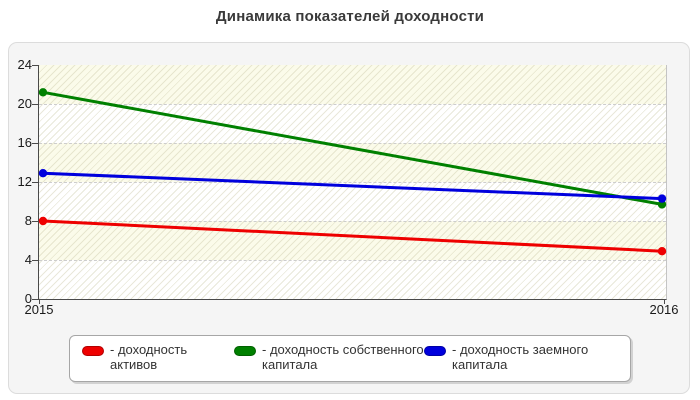 This screenshot has width=700, height=400. Describe the element at coordinates (28, 220) in the screenshot. I see `y-axis-label-8: 8` at that location.